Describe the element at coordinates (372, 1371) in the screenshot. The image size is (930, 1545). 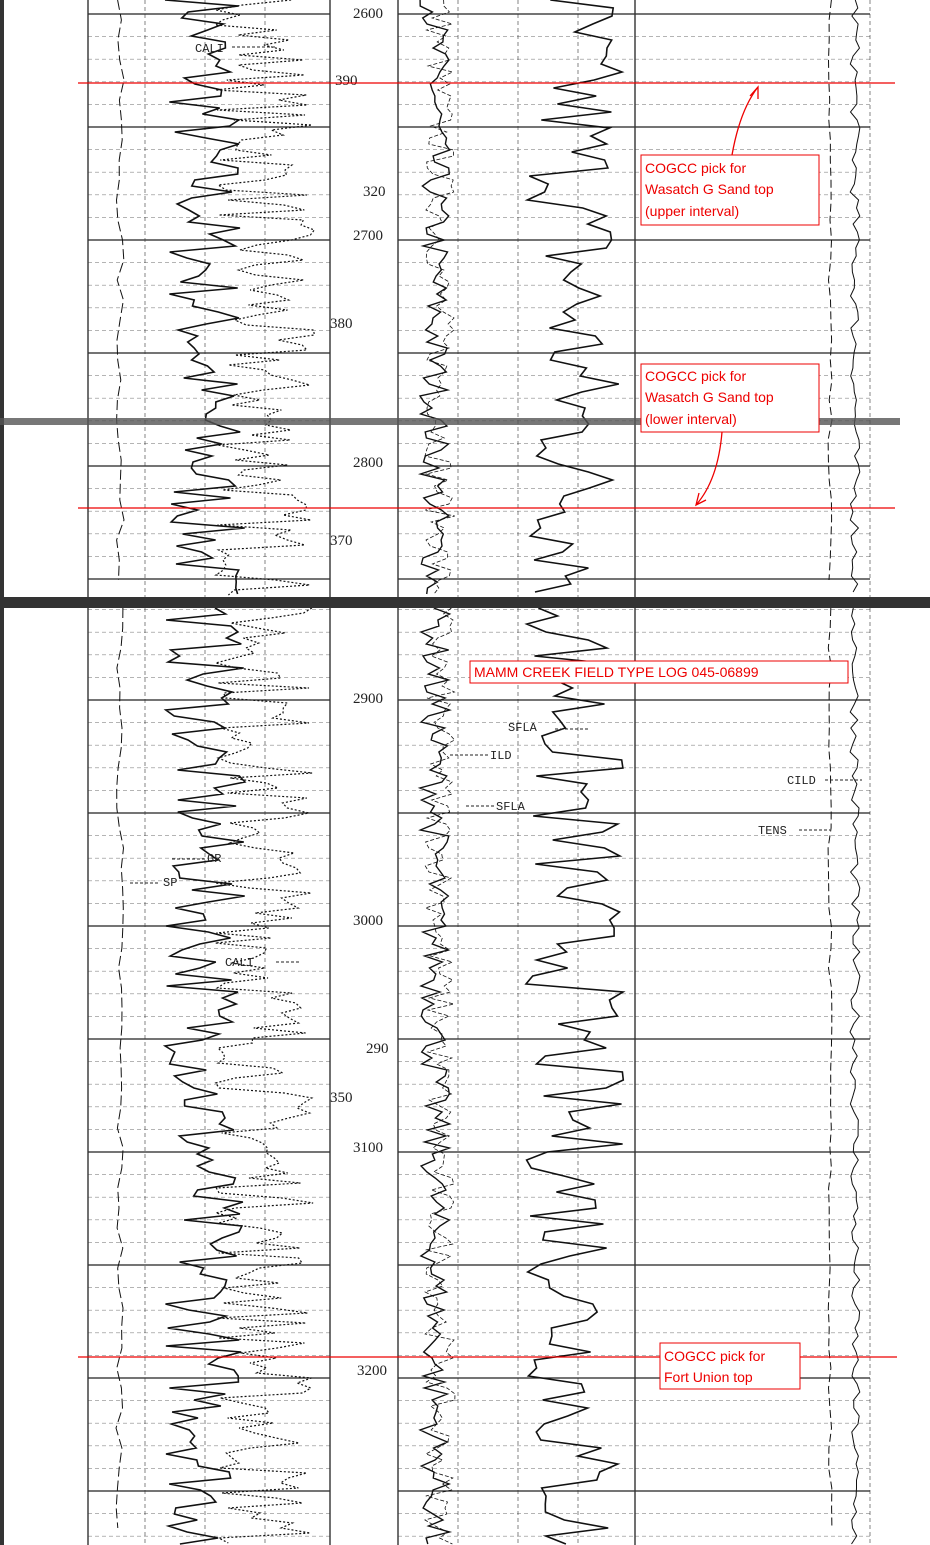
I see `depth-label: 3200` at that location.